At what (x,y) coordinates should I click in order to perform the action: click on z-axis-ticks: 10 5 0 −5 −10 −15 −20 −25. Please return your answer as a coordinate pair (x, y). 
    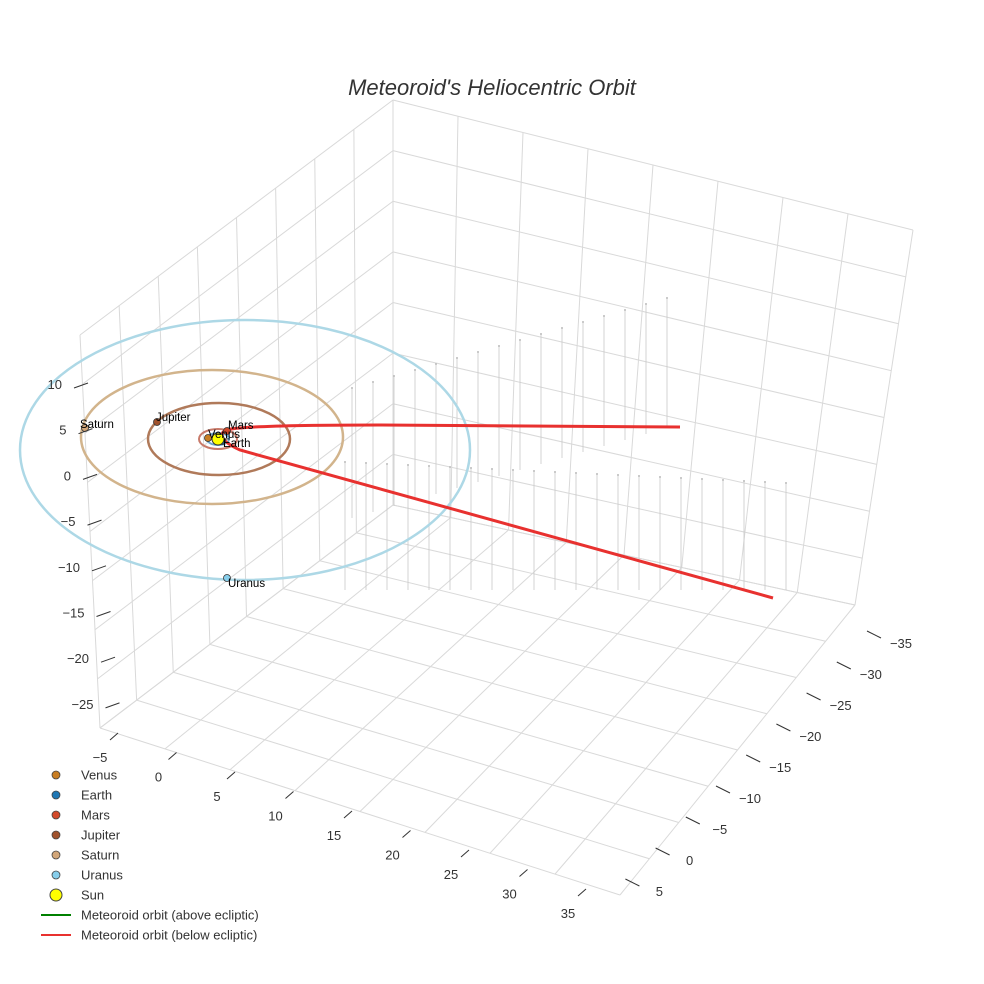
    Looking at the image, I should click on (84, 544).